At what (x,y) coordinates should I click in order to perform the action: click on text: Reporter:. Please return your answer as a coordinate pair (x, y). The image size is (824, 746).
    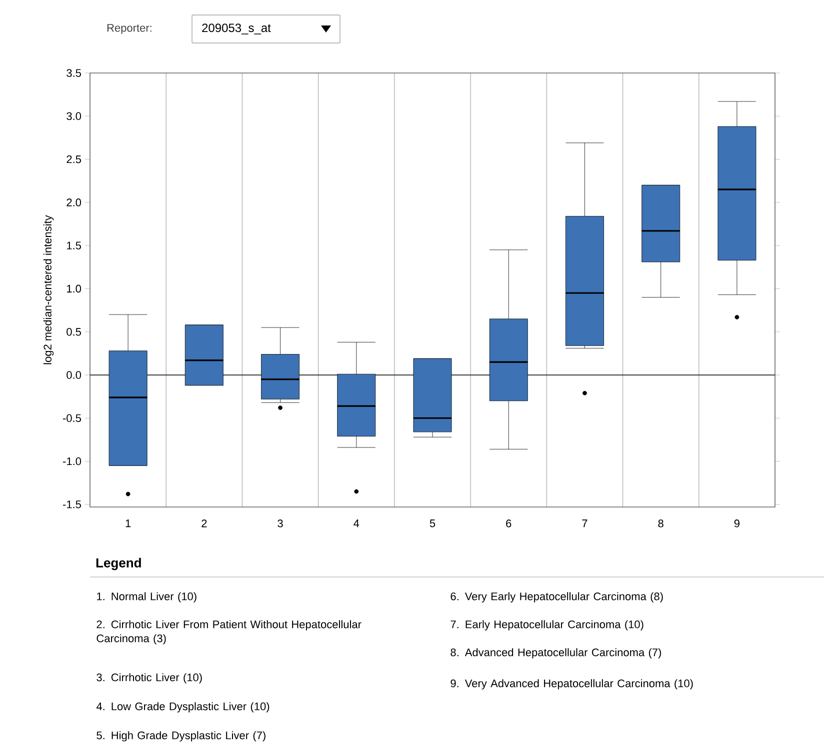
    Looking at the image, I should click on (129, 29).